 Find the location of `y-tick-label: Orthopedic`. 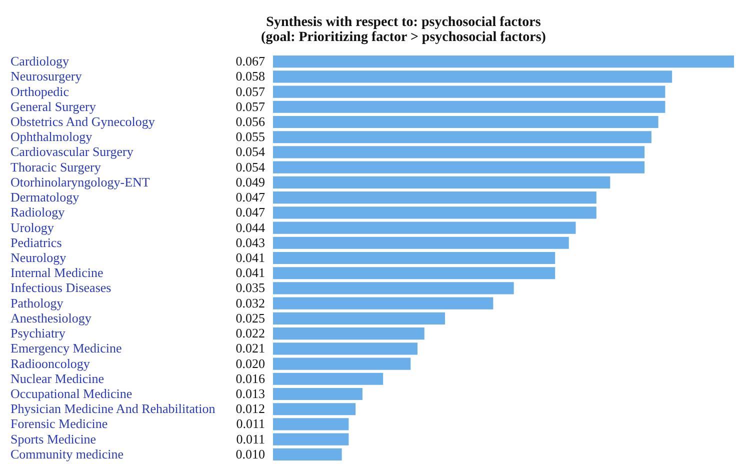

y-tick-label: Orthopedic is located at coordinates (40, 91).